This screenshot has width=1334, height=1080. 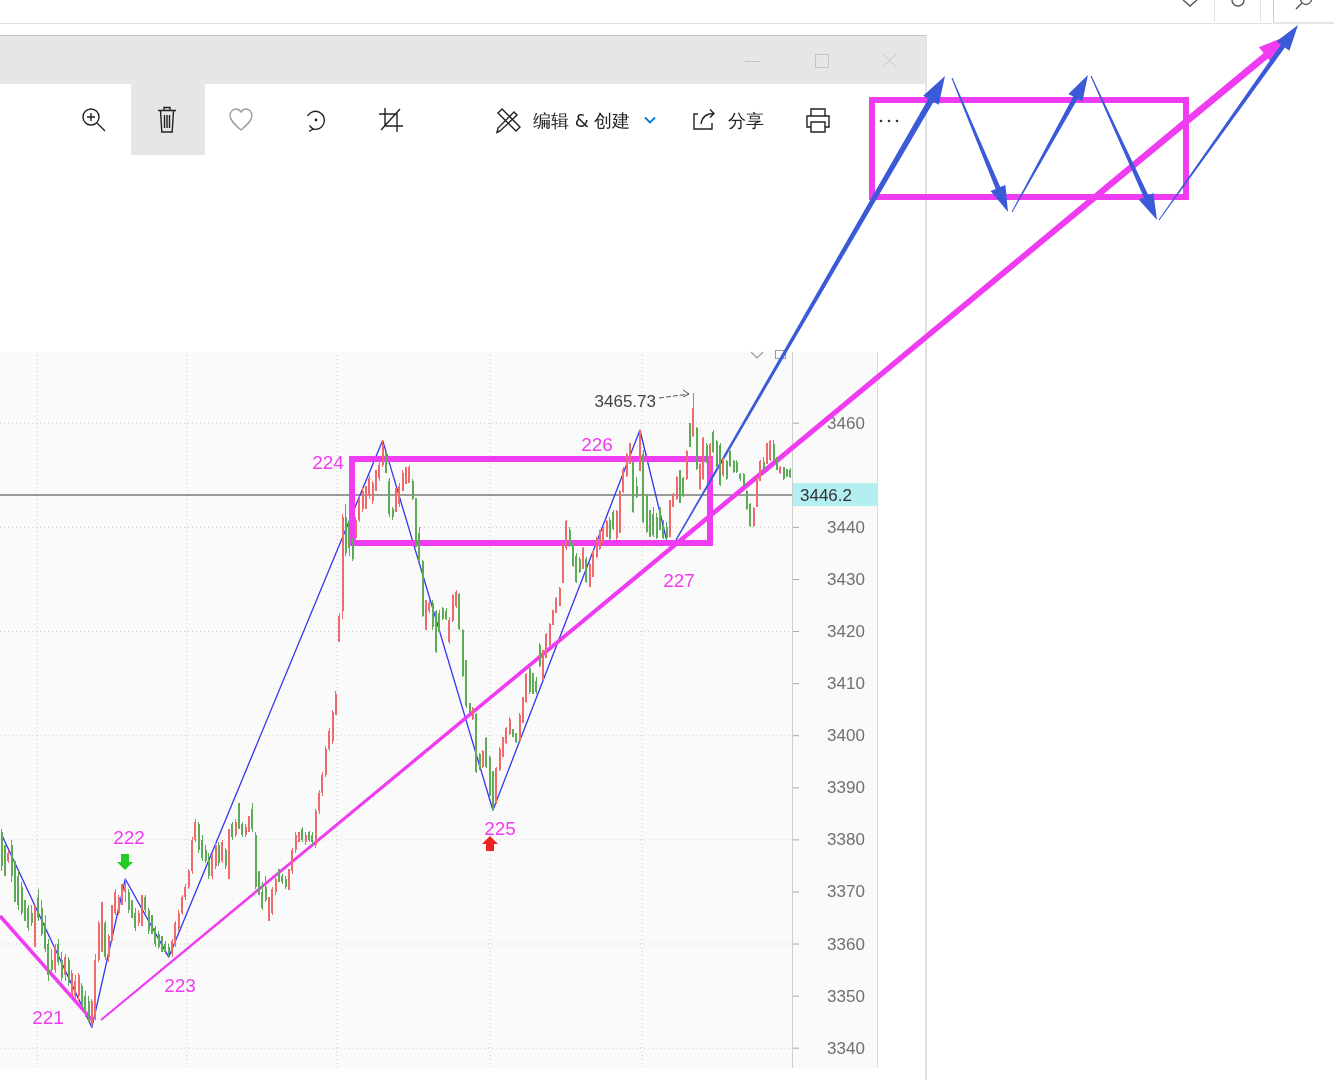 What do you see at coordinates (129, 837) in the screenshot?
I see `annotation: 222` at bounding box center [129, 837].